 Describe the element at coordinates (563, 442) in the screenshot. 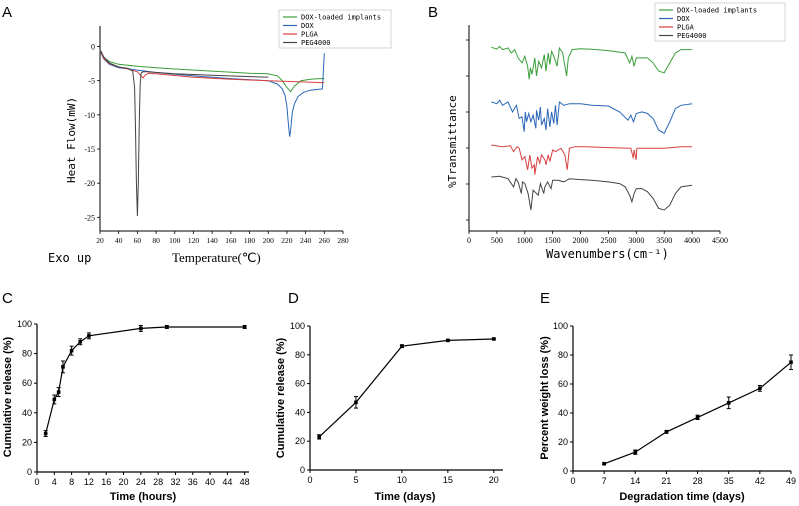

I see `e-y-tick-label: 20` at that location.